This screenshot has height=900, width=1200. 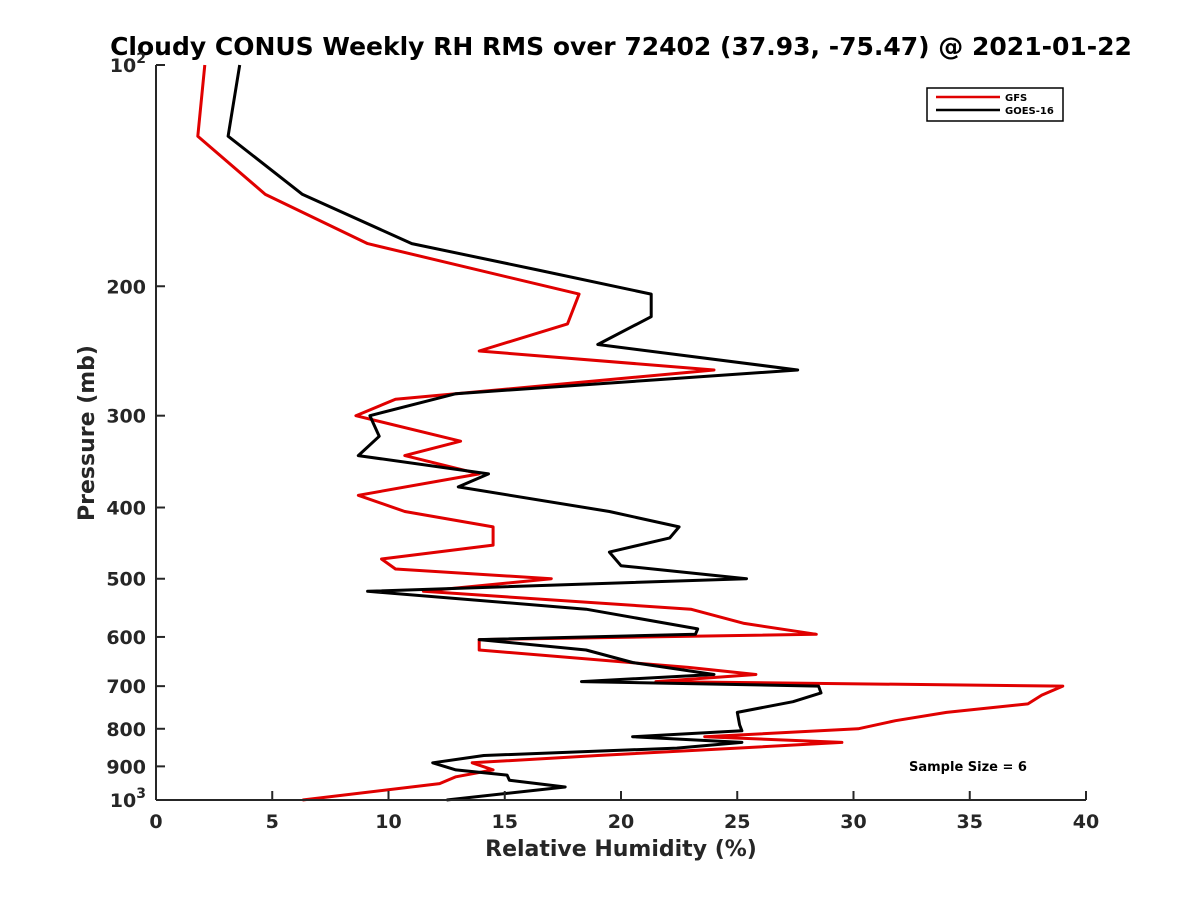 I want to click on x-tick-label: 10, so click(x=388, y=822).